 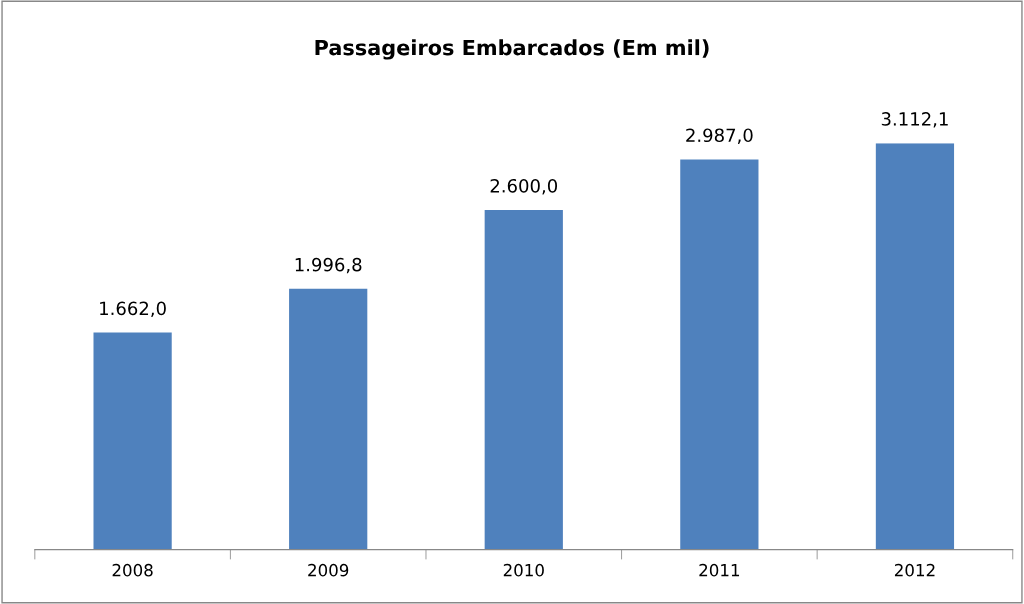 What do you see at coordinates (719, 570) in the screenshot?
I see `x-tick-label: 2011` at bounding box center [719, 570].